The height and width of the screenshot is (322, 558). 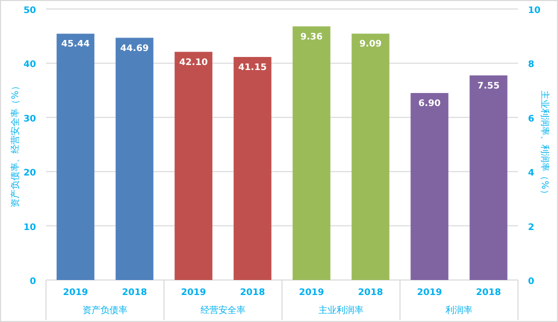 What do you see at coordinates (311, 37) in the screenshot?
I see `data-label: 9.36` at bounding box center [311, 37].